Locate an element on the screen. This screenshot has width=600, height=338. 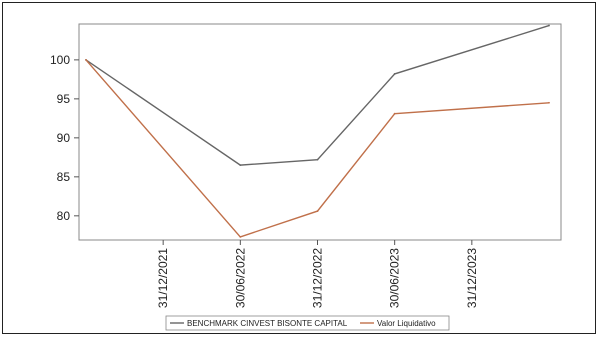
y-tick-label: 80 is located at coordinates (64, 216).